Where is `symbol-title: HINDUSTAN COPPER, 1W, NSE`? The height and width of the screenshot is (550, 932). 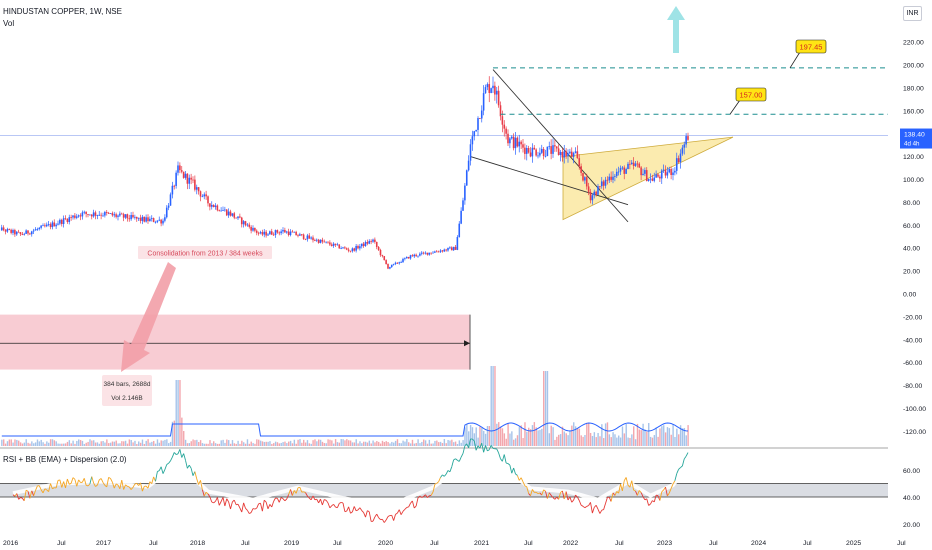
symbol-title: HINDUSTAN COPPER, 1W, NSE is located at coordinates (62, 11).